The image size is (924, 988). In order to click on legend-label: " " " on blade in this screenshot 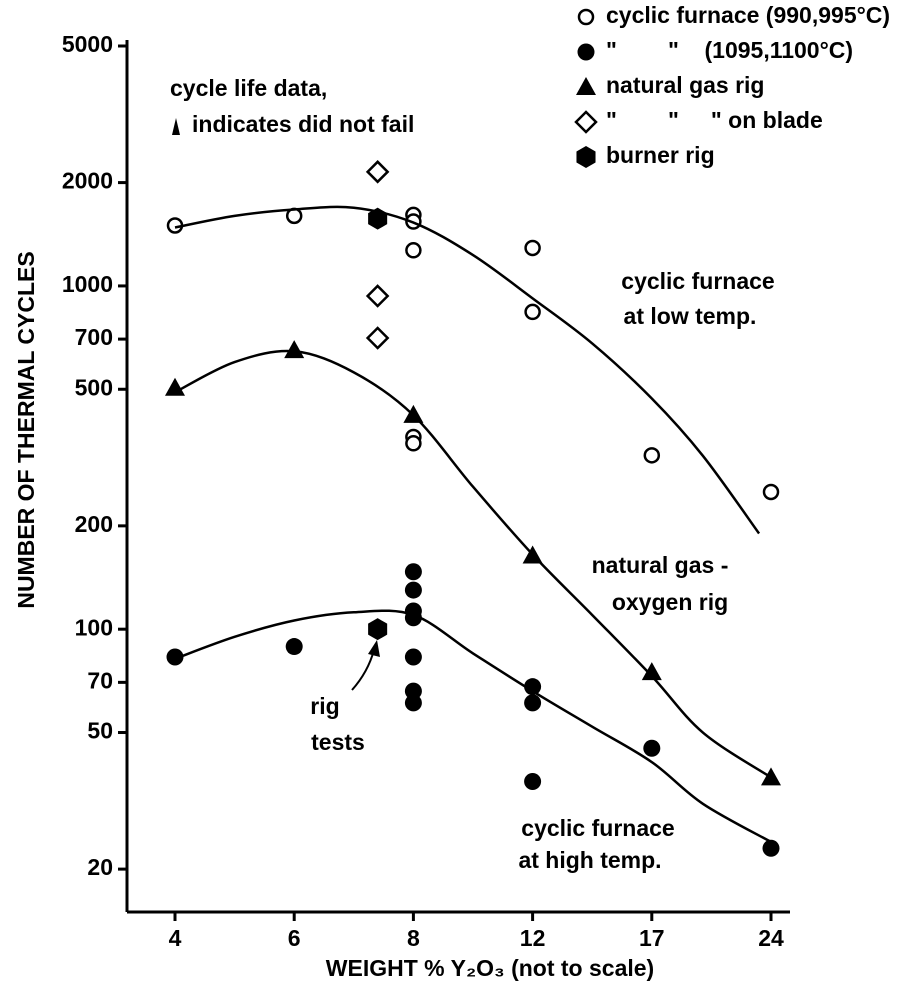, I will do `click(714, 120)`.